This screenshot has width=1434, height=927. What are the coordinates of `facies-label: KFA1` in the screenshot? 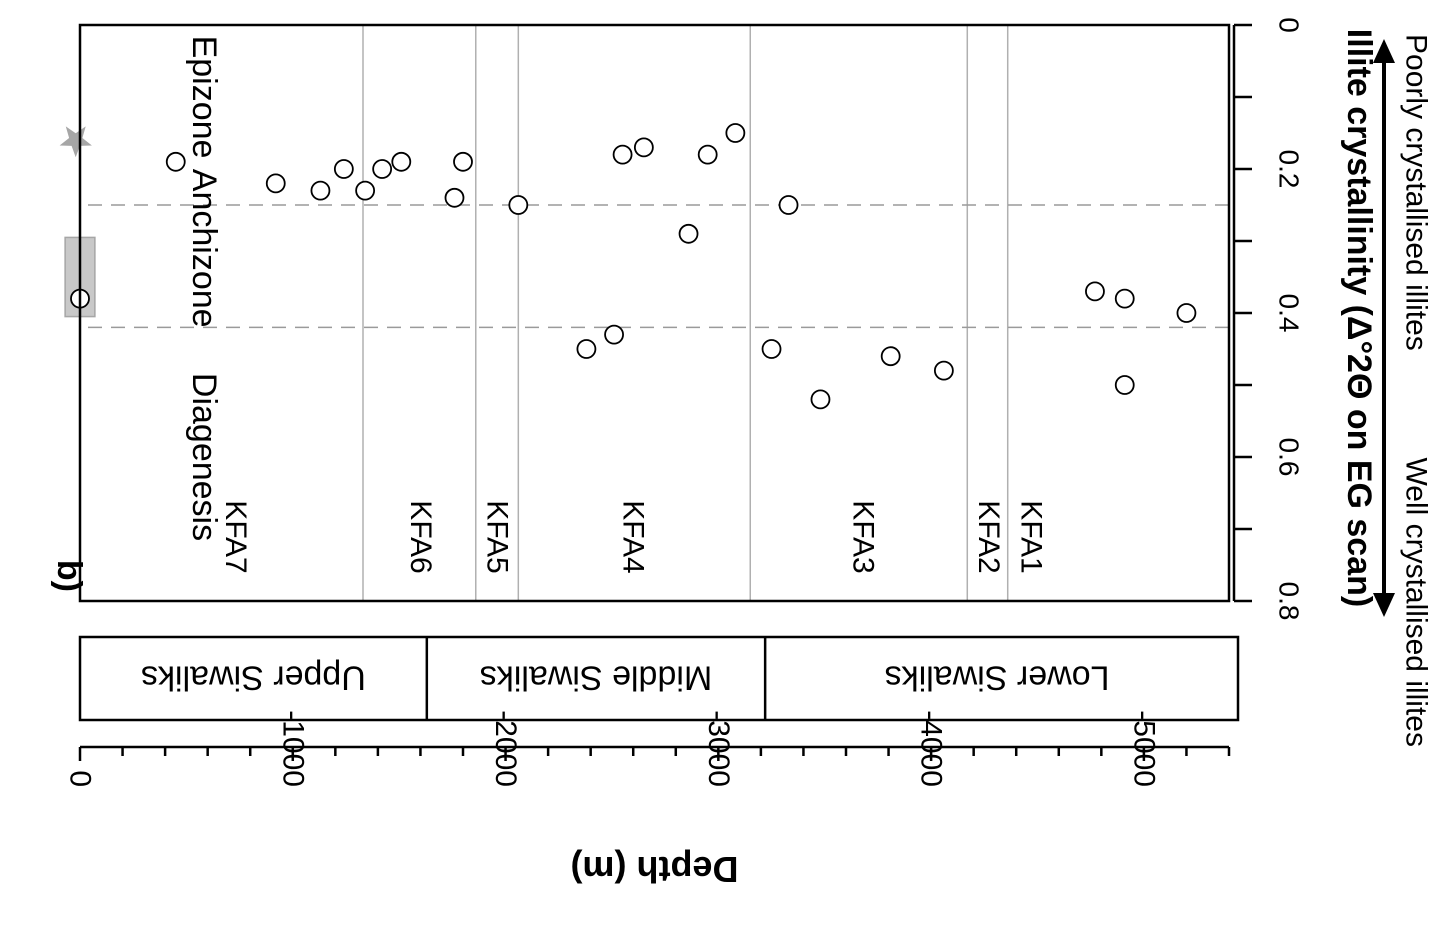 It's located at (1031, 536).